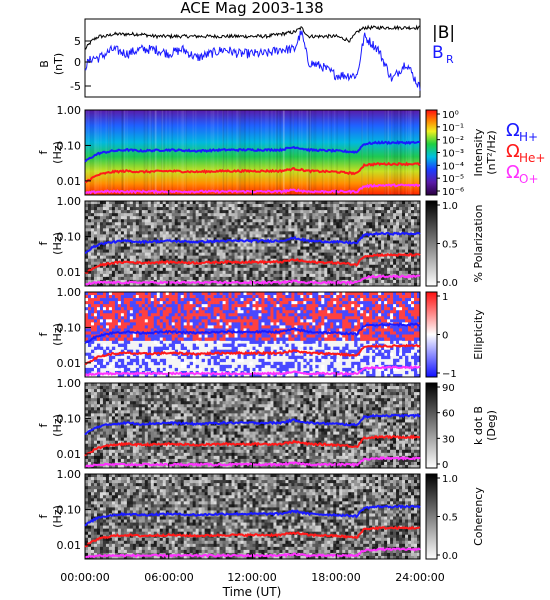  What do you see at coordinates (513, 151) in the screenshot?
I see `legend-omega-he: Ω` at bounding box center [513, 151].